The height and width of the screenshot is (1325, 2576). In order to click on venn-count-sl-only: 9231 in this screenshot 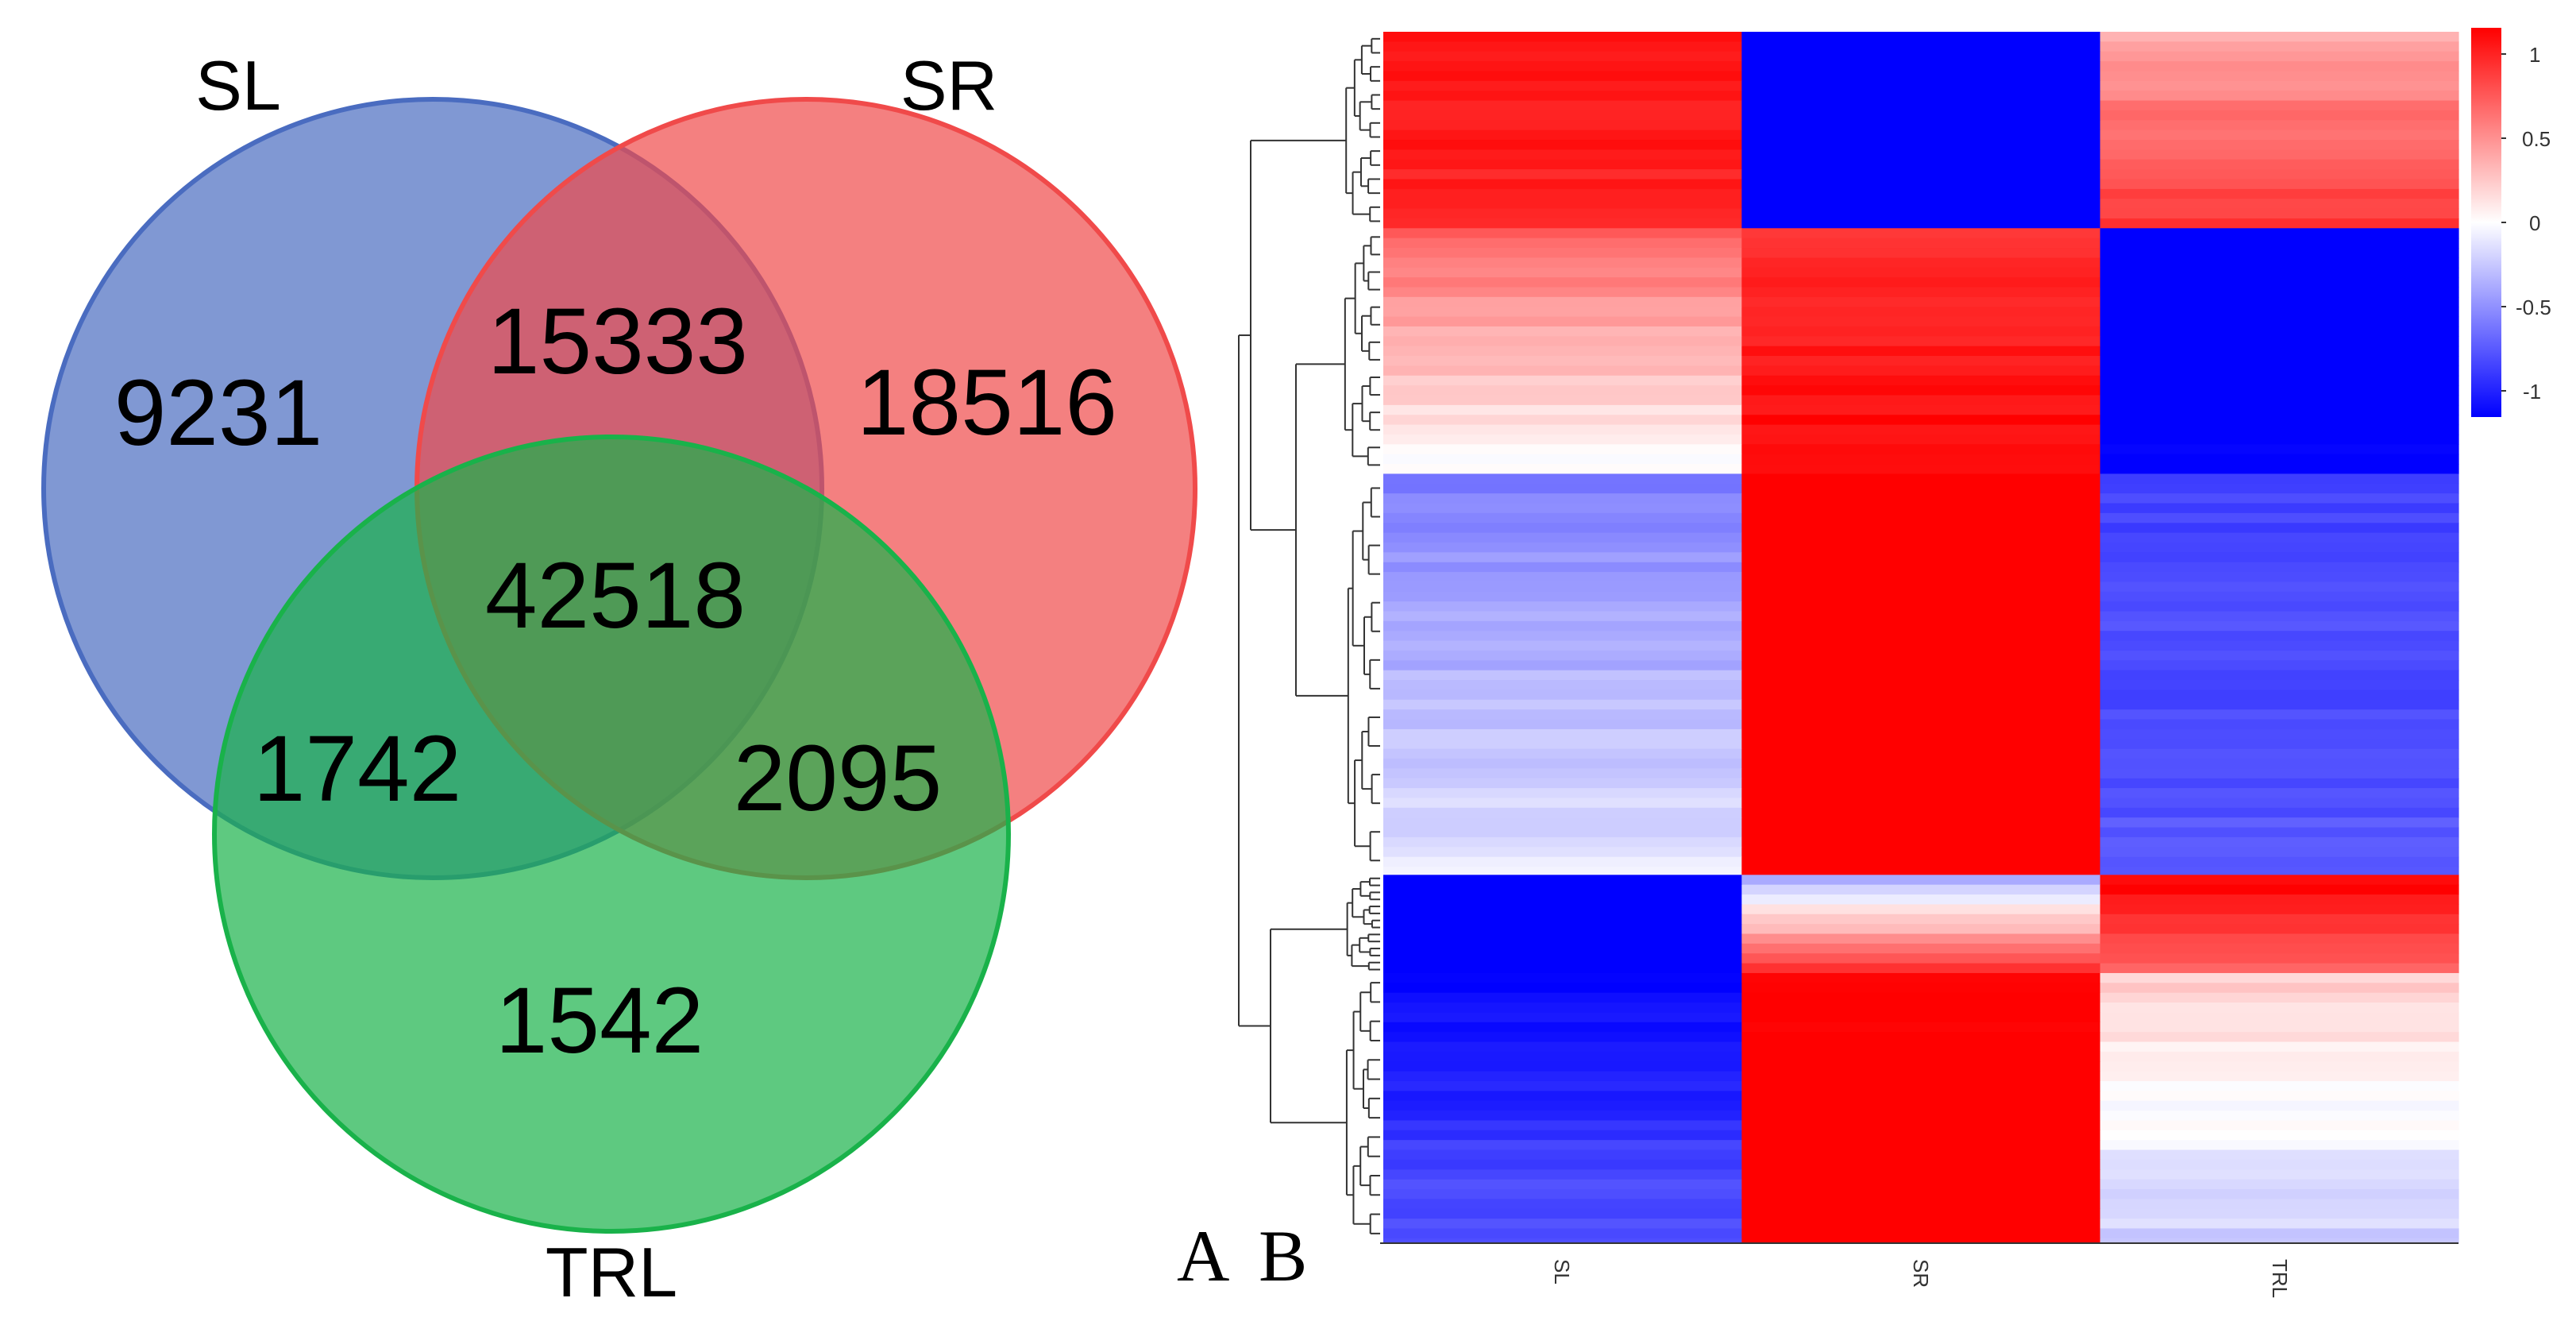, I will do `click(218, 413)`.